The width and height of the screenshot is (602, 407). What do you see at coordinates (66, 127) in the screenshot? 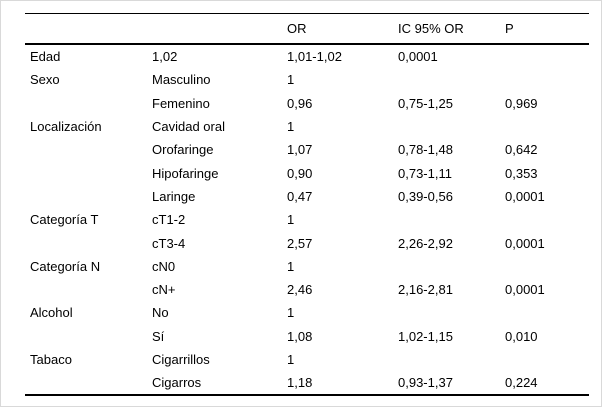
I see `table-cell: Localización` at bounding box center [66, 127].